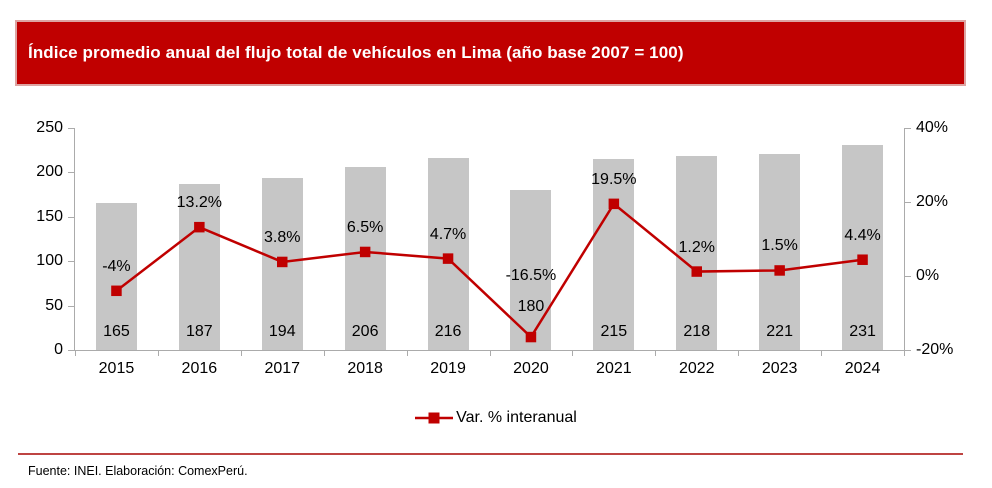 The width and height of the screenshot is (992, 488). I want to click on bar-value-label-2023: 221, so click(779, 331).